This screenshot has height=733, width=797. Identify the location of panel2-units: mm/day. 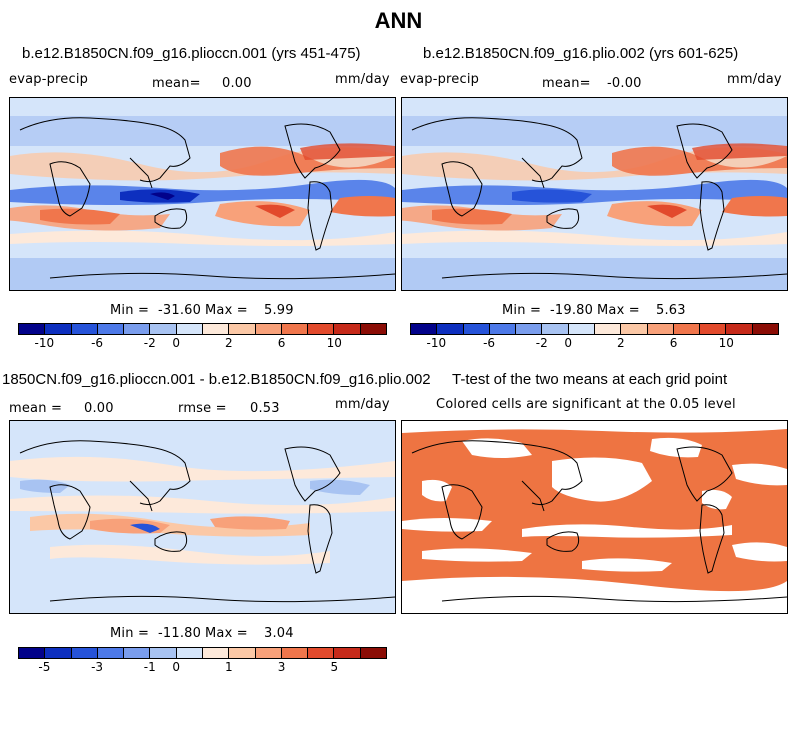
(754, 79).